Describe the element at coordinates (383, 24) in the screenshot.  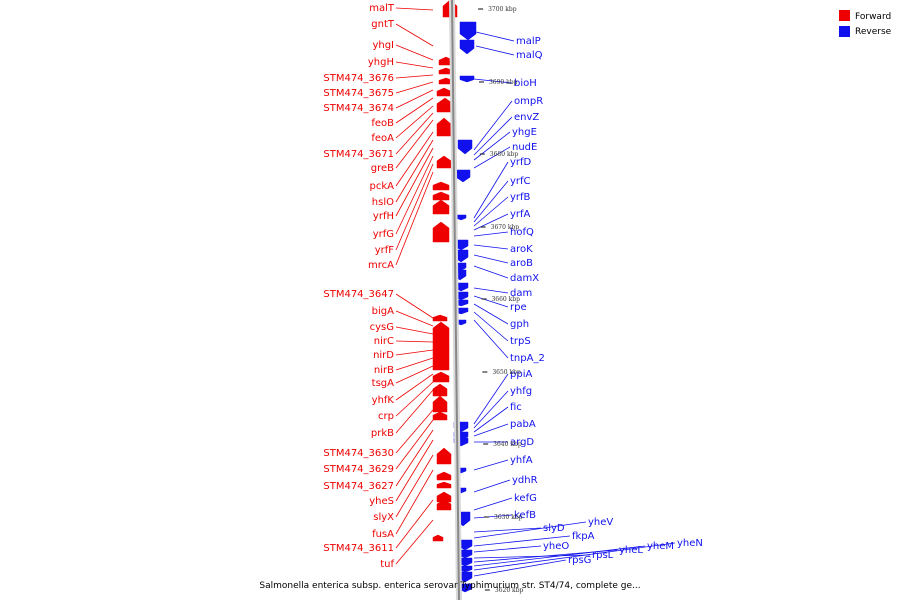
I see `gene-label-gntt: gntT` at that location.